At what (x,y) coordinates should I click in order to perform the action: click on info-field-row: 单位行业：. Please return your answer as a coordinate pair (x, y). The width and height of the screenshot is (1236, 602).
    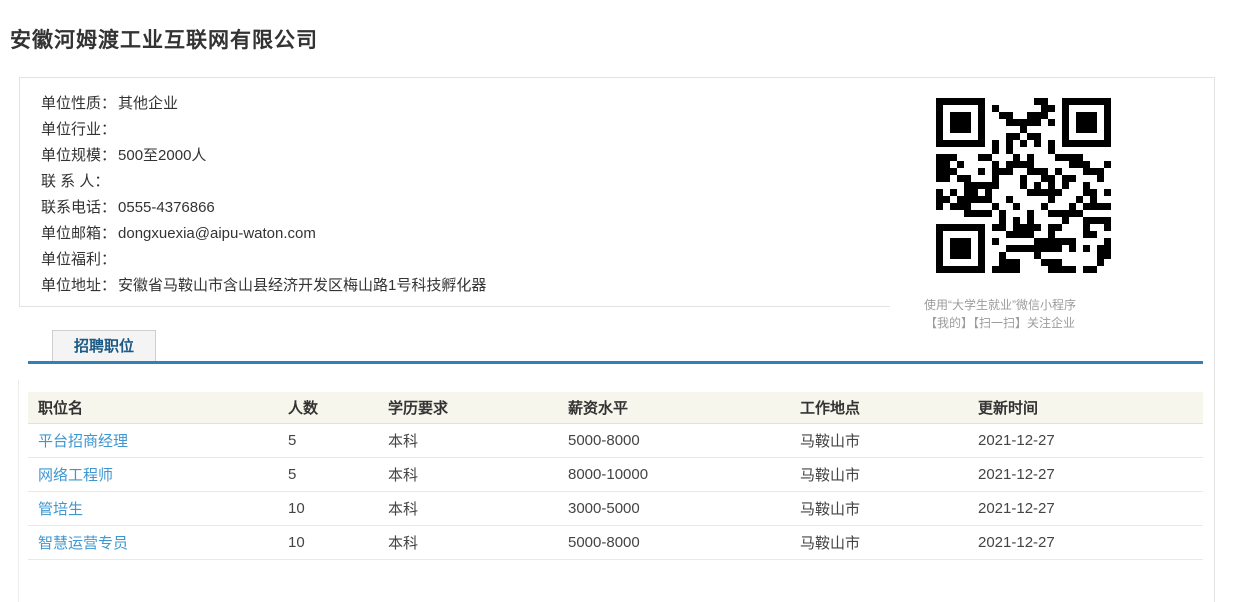
    Looking at the image, I should click on (263, 130).